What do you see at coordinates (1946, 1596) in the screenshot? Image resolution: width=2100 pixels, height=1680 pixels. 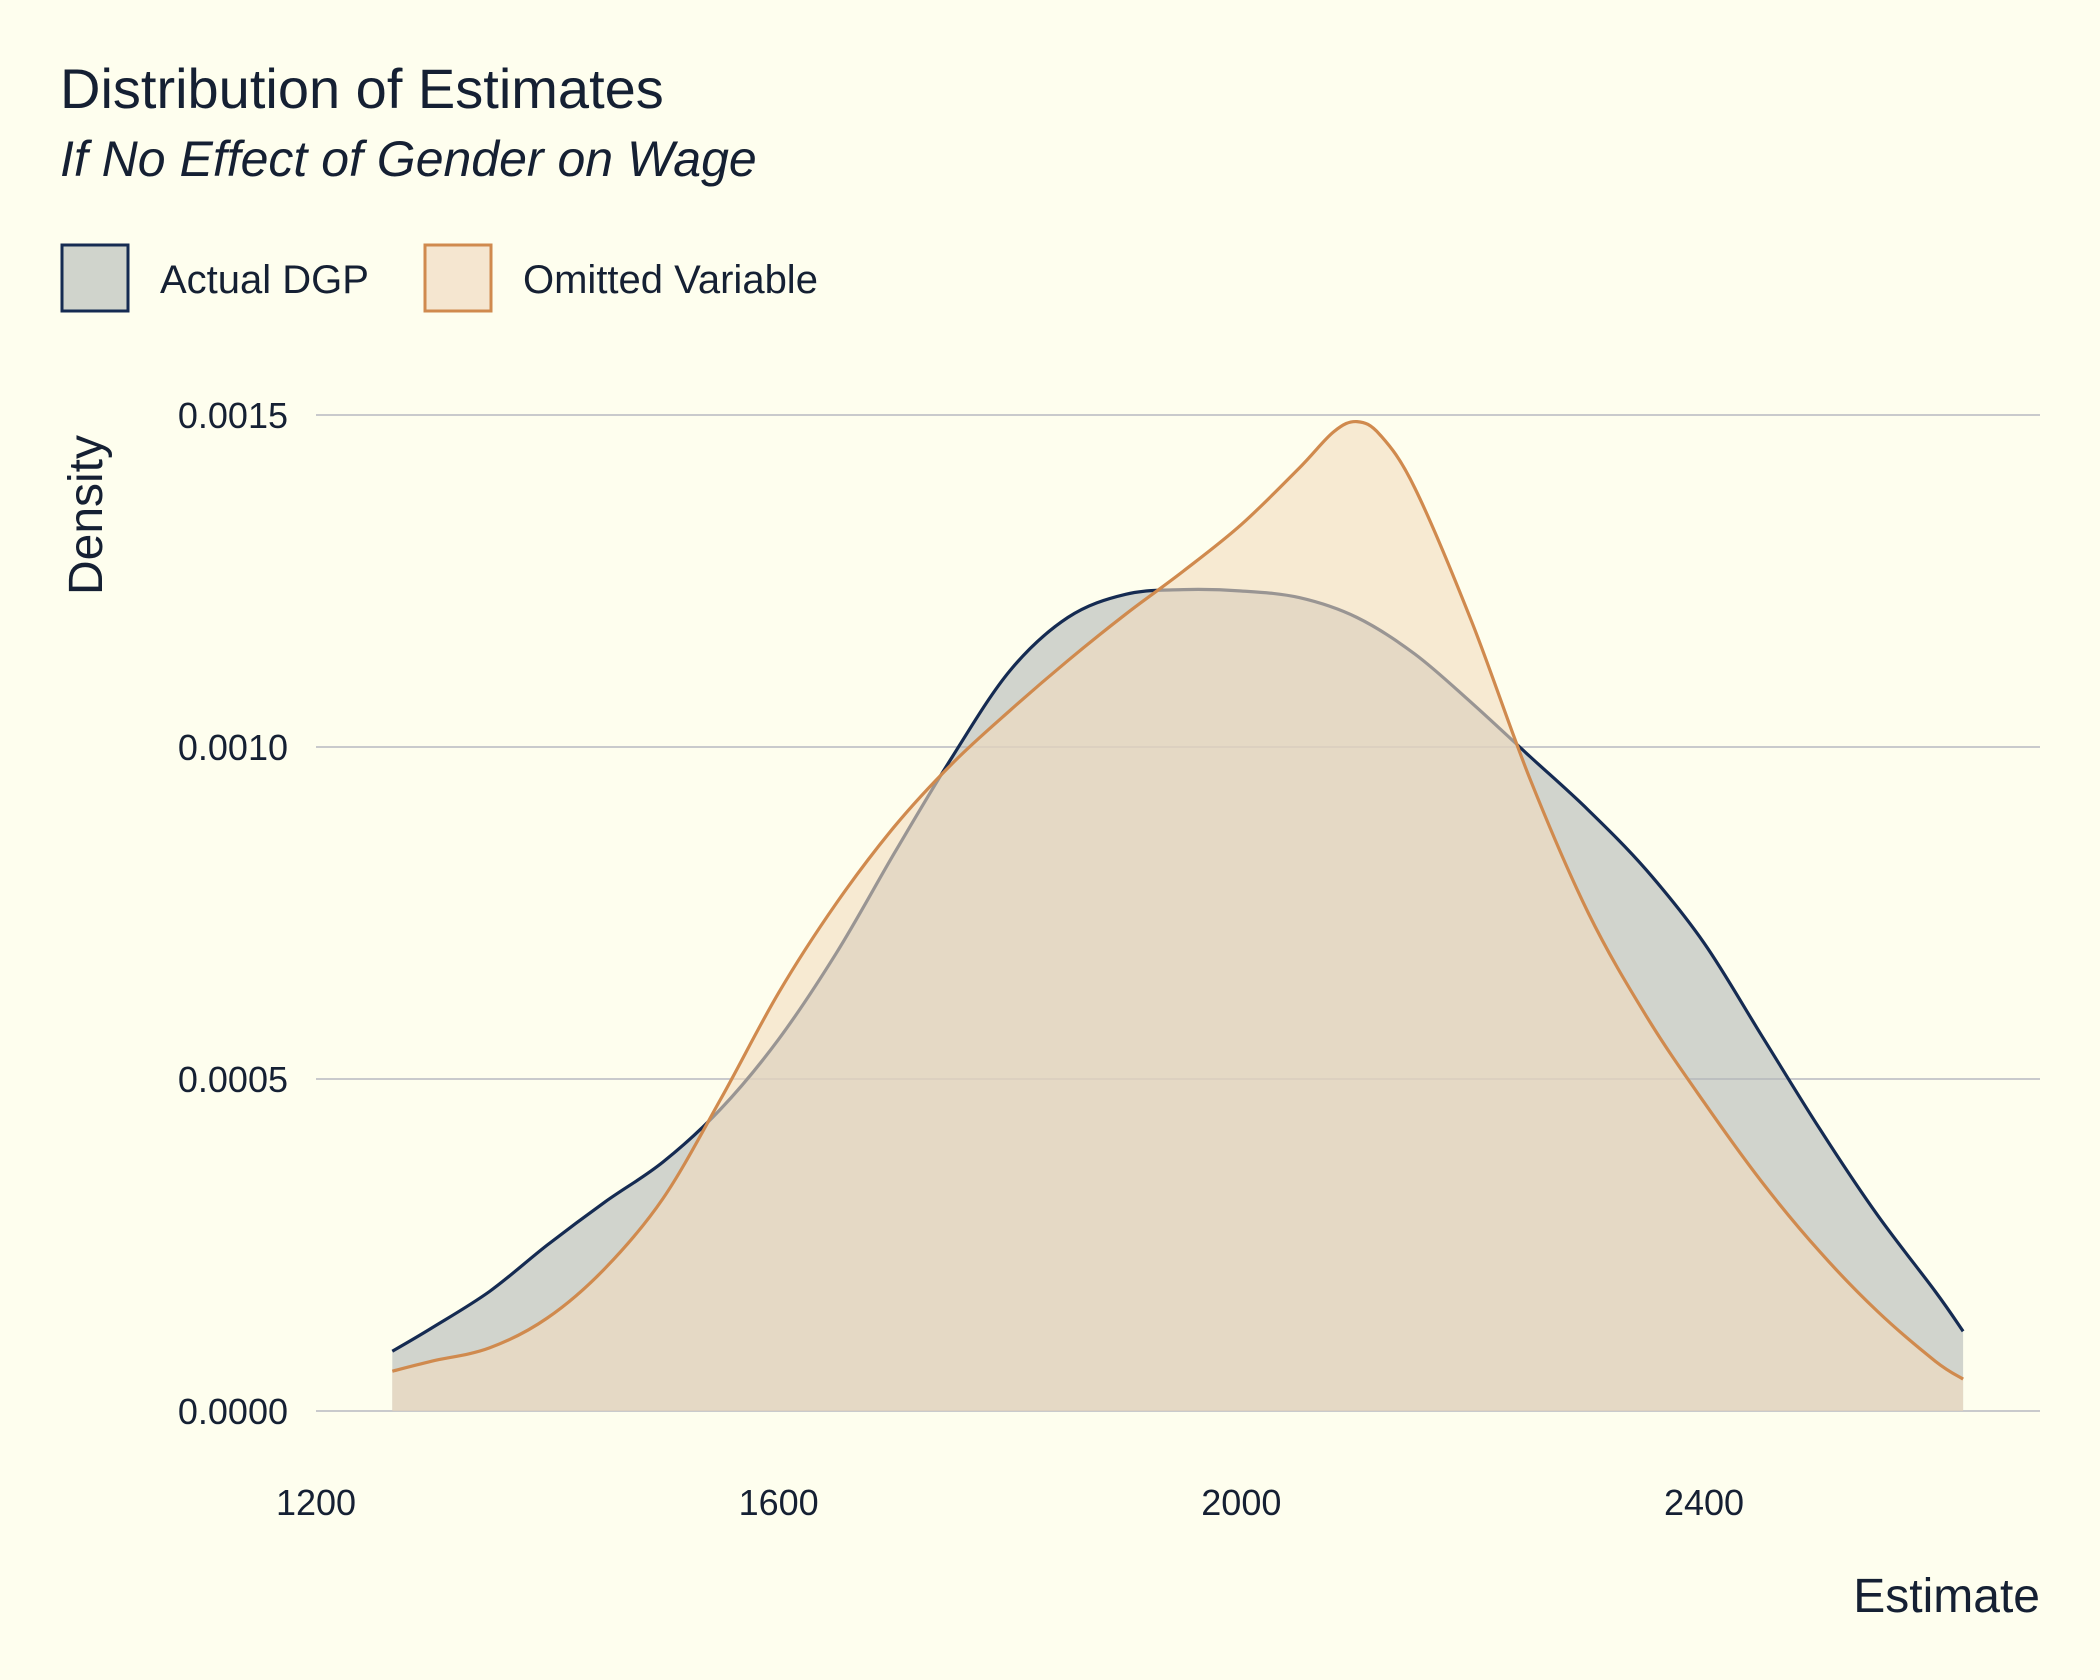 I see `x-axis-title: Estimate` at bounding box center [1946, 1596].